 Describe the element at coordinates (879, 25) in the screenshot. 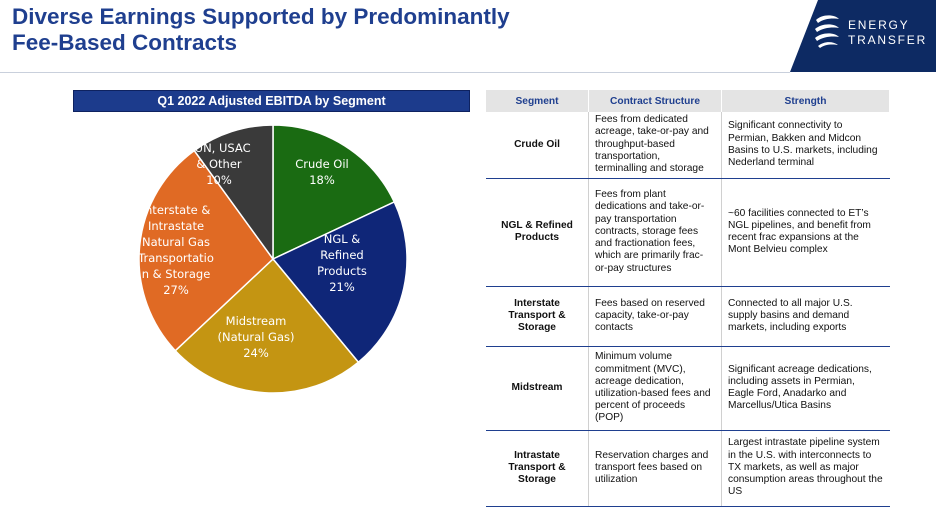

I see `brand-line1: ENERGY` at that location.